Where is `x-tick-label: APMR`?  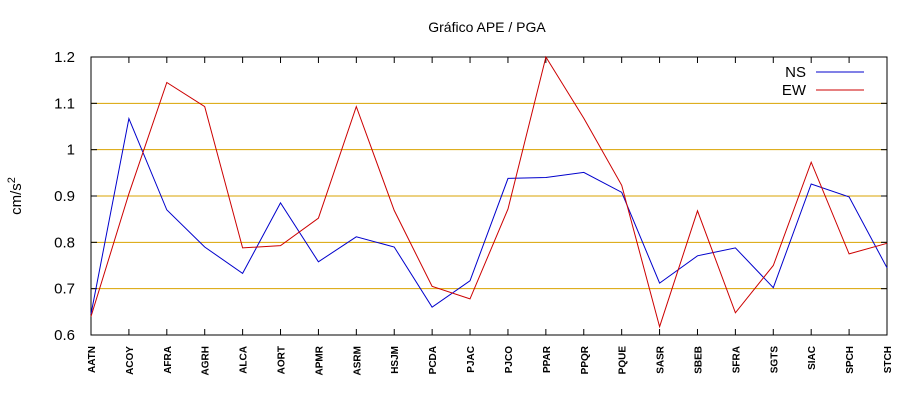
x-tick-label: APMR is located at coordinates (319, 360).